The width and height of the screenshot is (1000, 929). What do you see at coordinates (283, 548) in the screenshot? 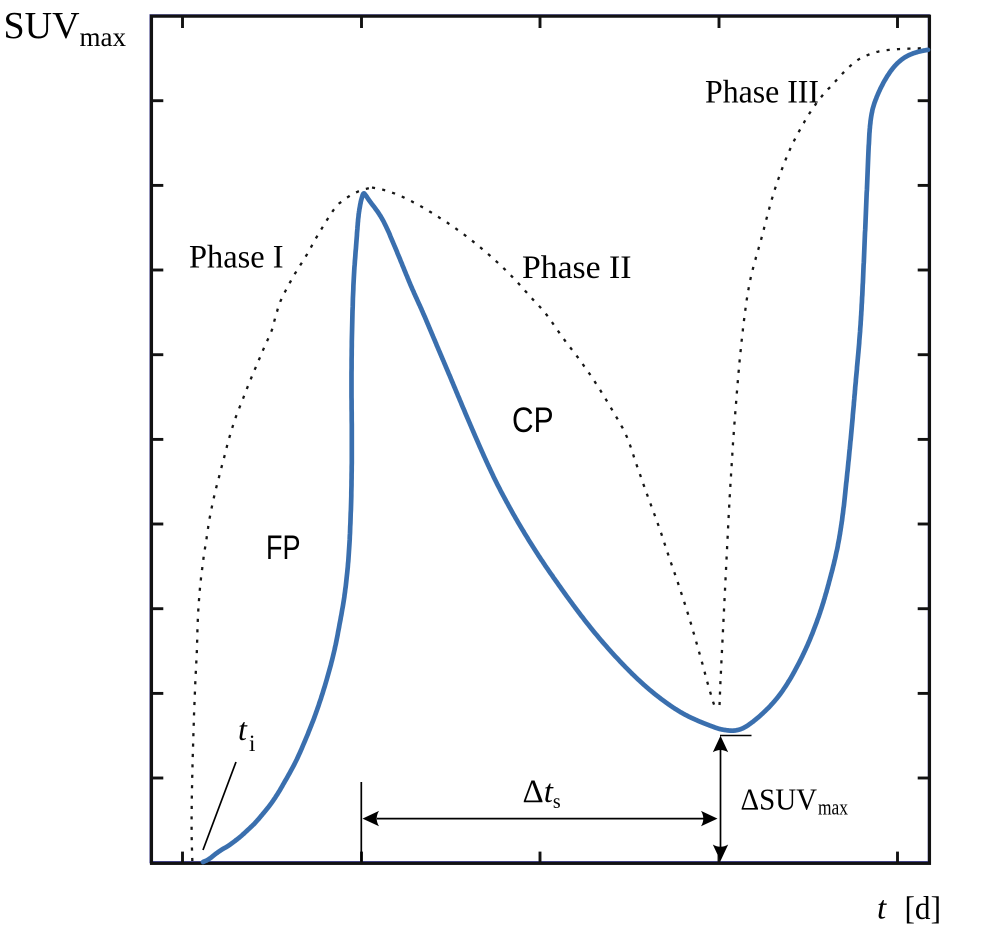
I see `svg-text: FP` at bounding box center [283, 548].